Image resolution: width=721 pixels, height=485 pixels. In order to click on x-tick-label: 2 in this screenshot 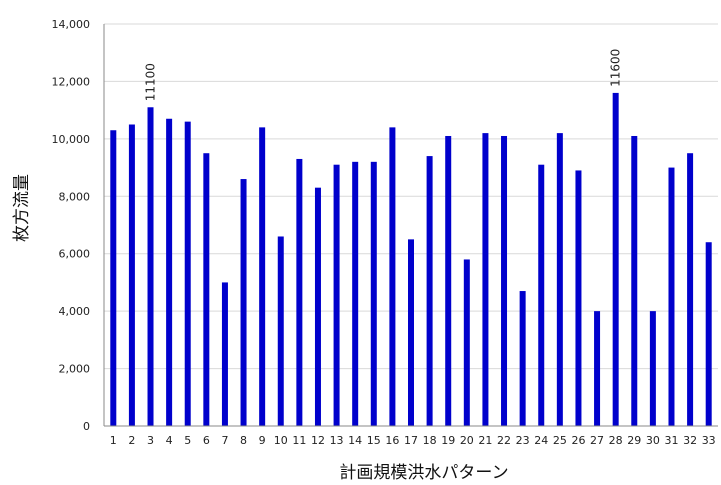, I will do `click(131, 440)`.